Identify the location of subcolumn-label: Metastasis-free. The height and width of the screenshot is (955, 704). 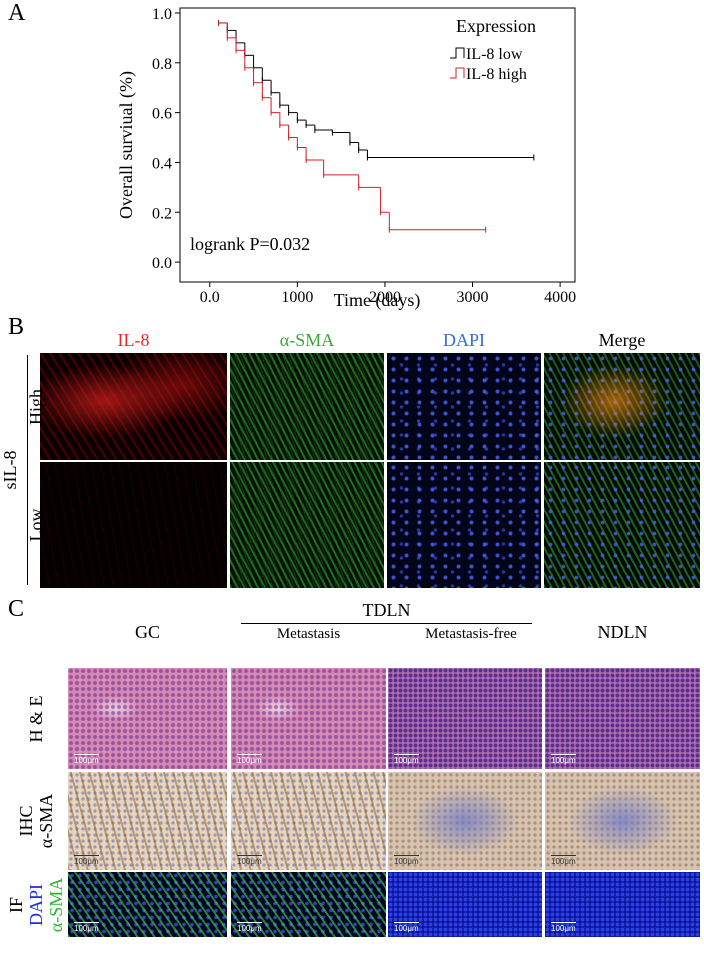
(471, 634).